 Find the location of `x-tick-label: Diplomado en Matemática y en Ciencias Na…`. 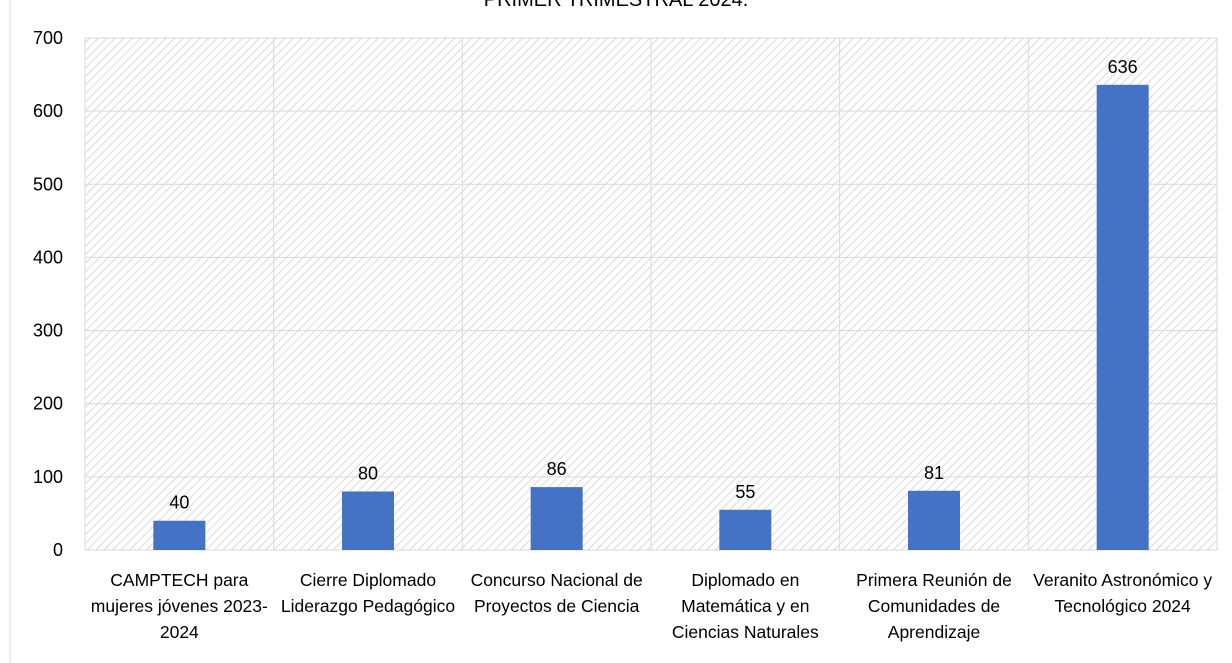

x-tick-label: Diplomado en Matemática y en Ciencias Na… is located at coordinates (745, 606).